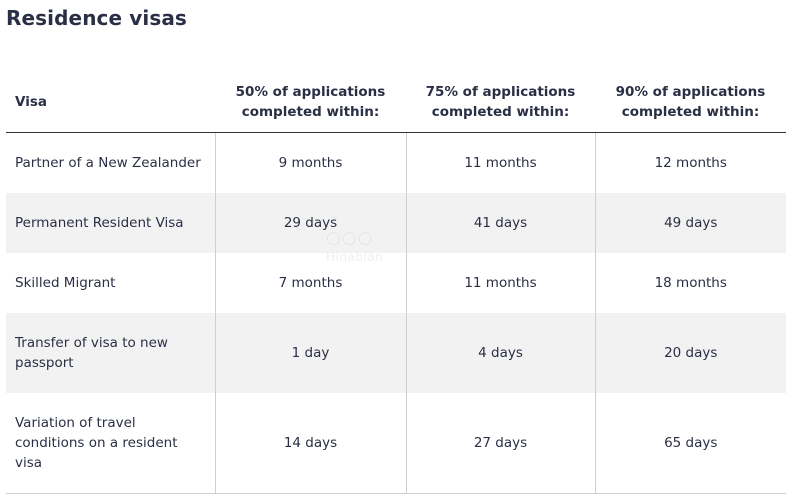  I want to click on time-90-cell: 65 days, so click(690, 443).